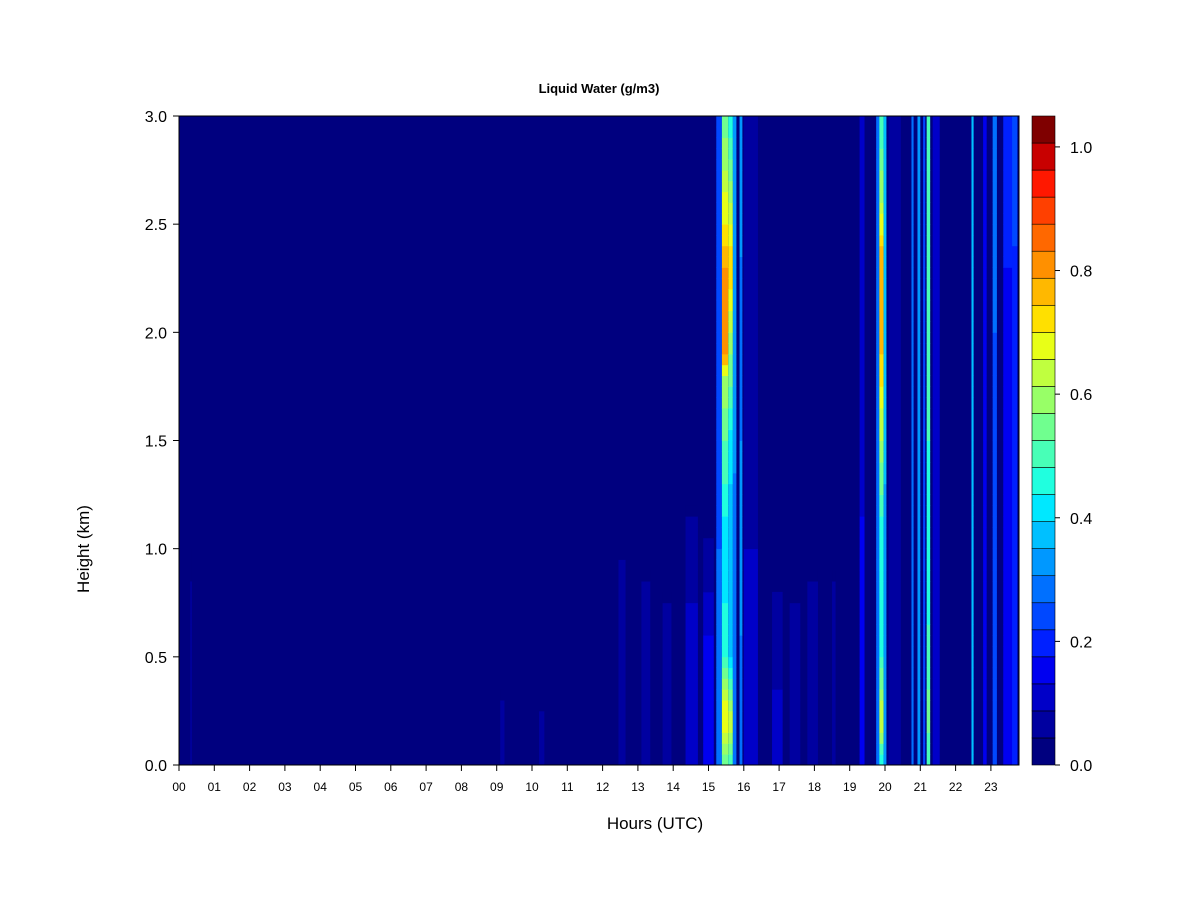 The width and height of the screenshot is (1200, 900). I want to click on heatmap-column, so click(646, 668).